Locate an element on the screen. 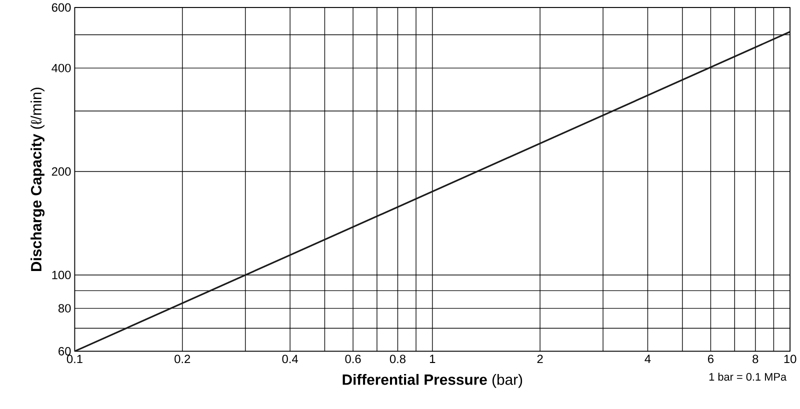  x-tick-label: 2 is located at coordinates (540, 359).